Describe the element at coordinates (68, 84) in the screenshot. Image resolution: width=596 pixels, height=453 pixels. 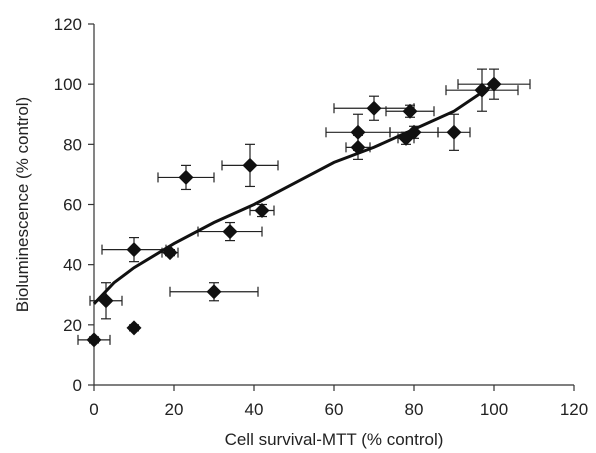
I see `y-tick-label: 100` at that location.